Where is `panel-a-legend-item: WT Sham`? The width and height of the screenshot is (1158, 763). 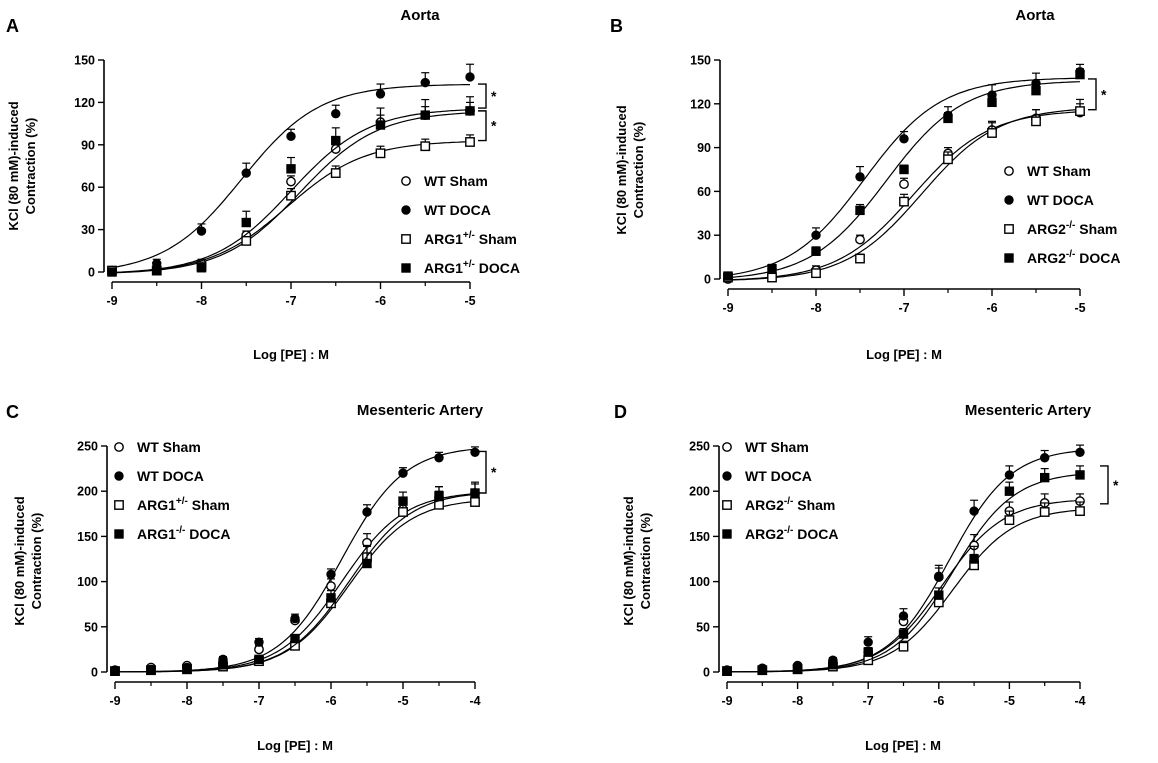
panel-a-legend-item: WT Sham is located at coordinates (444, 181).